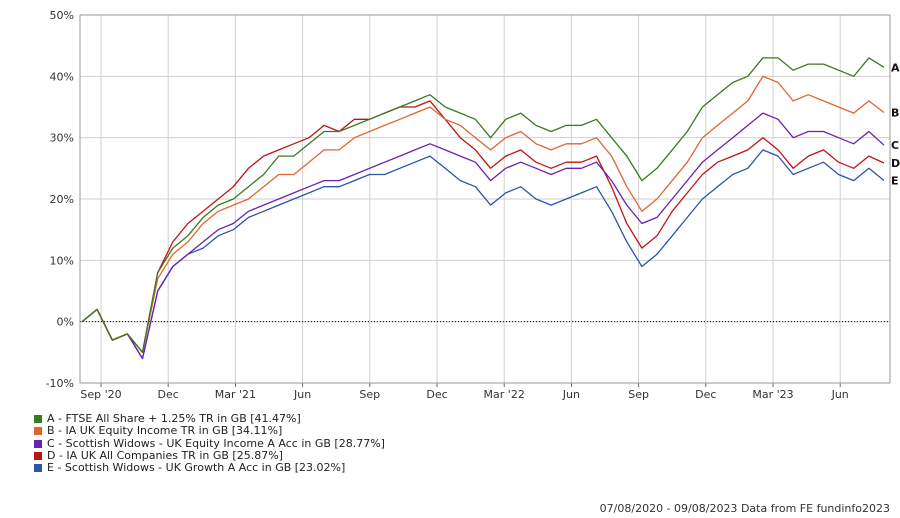  What do you see at coordinates (895, 112) in the screenshot?
I see `series-end-label-b: B` at bounding box center [895, 112].